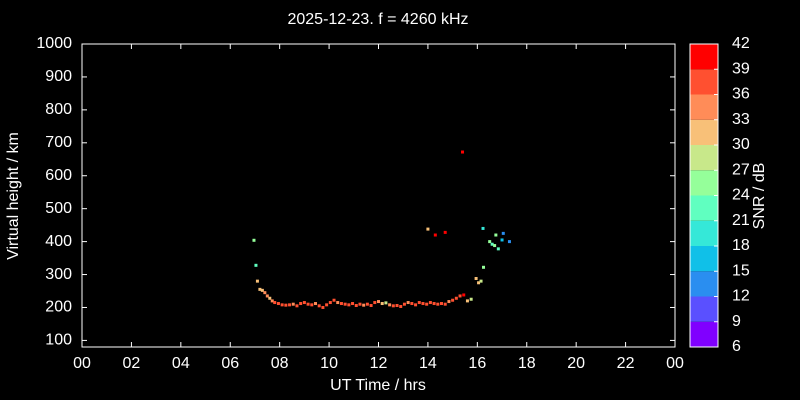 This screenshot has height=400, width=800. What do you see at coordinates (736, 346) in the screenshot?
I see `colorbar-tick-label: 6` at bounding box center [736, 346].